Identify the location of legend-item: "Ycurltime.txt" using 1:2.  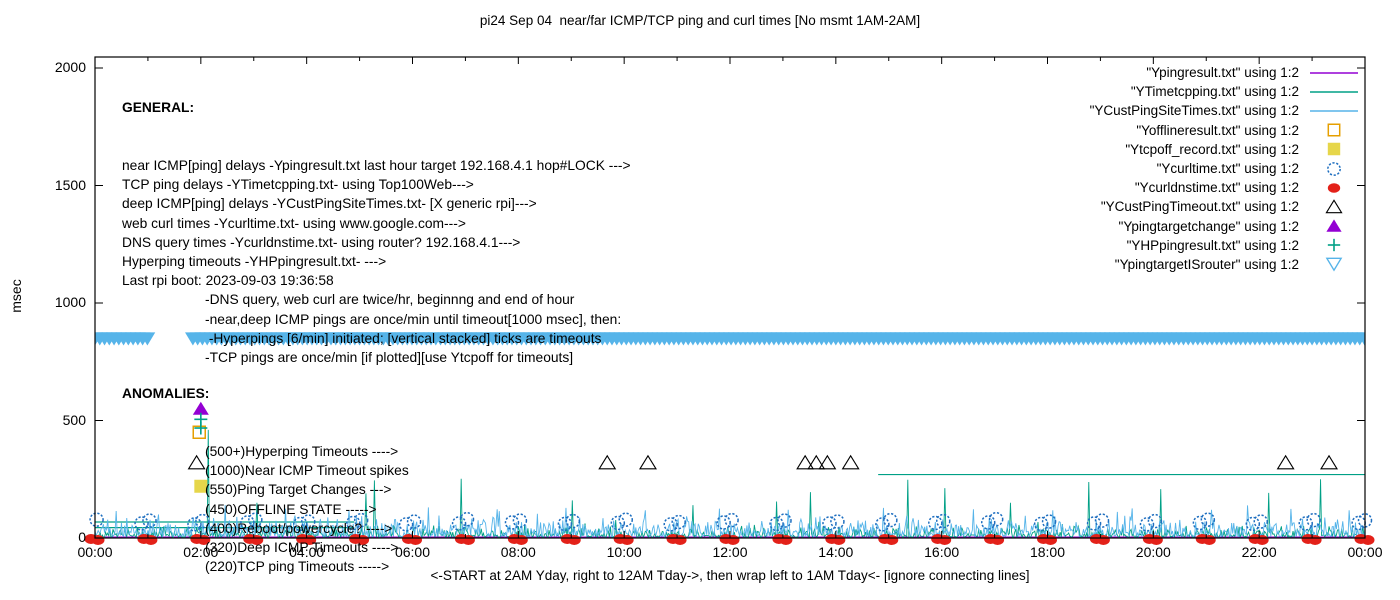
(1226, 168).